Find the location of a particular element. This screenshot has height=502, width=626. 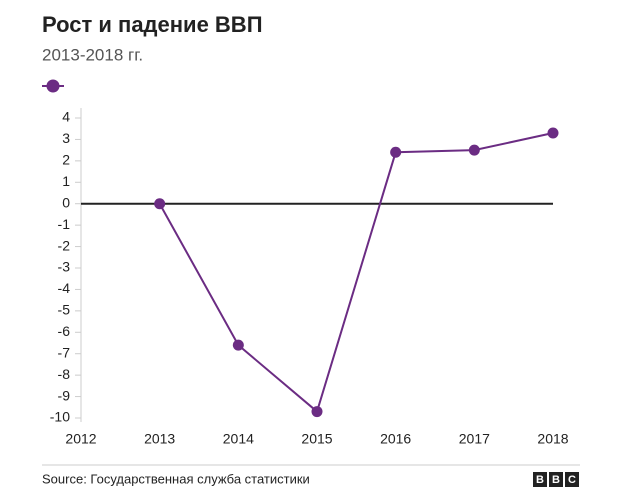

legend-marker is located at coordinates (53, 86).